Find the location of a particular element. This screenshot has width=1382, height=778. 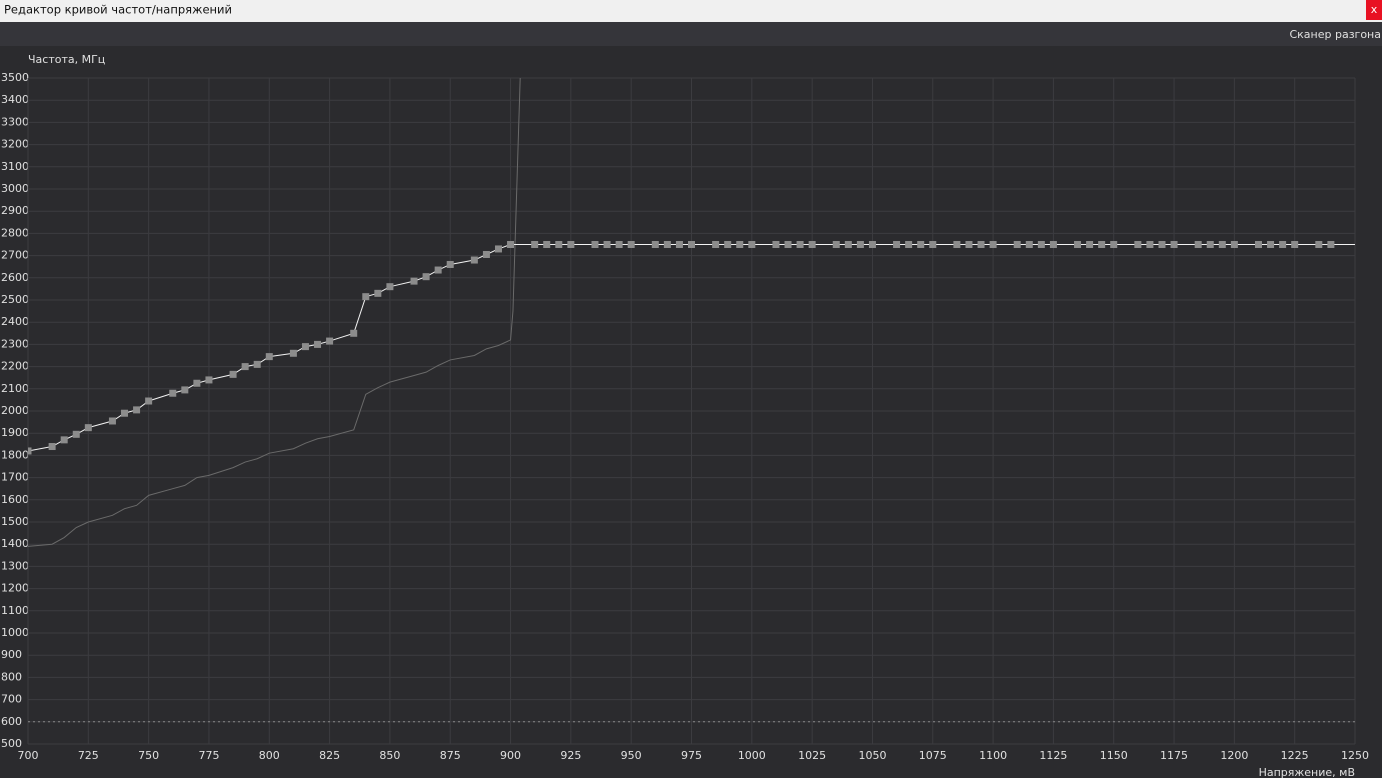

window-title: Редактор кривой частот/напряжений is located at coordinates (118, 10).